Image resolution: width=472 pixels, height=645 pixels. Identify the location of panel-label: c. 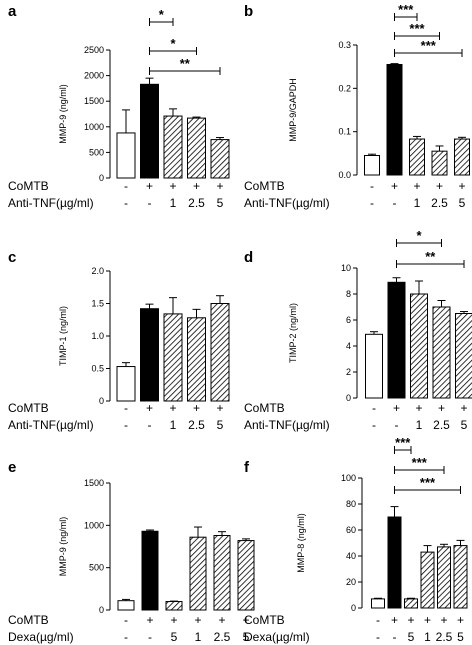
(12, 257).